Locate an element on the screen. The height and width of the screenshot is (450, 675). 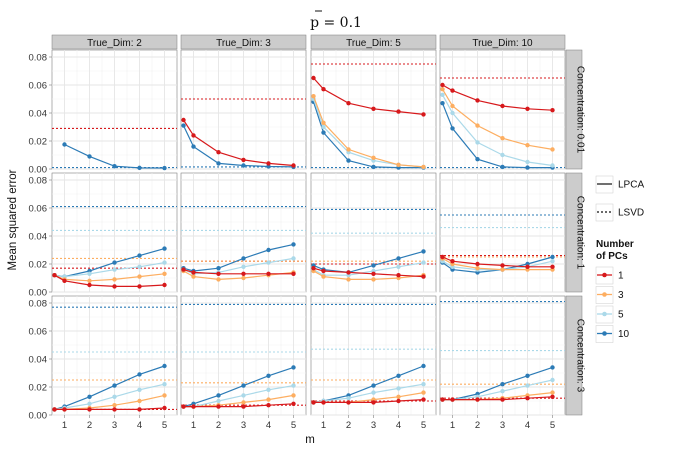
title-rest: = 0.1 is located at coordinates (340, 23).